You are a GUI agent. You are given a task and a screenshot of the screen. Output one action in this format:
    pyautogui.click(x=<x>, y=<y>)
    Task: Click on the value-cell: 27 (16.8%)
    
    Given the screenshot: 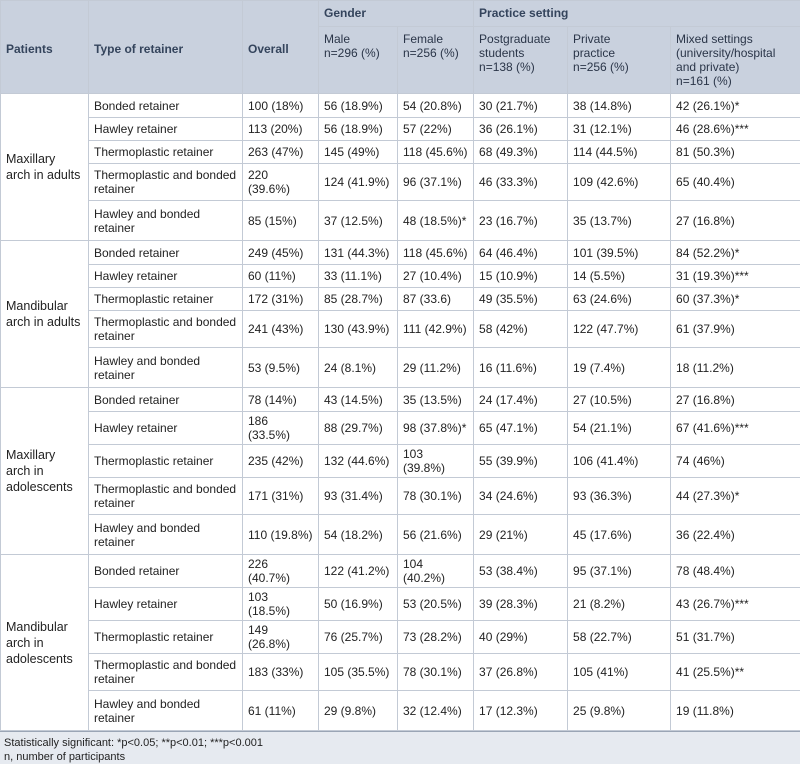 What is the action you would take?
    pyautogui.click(x=735, y=400)
    